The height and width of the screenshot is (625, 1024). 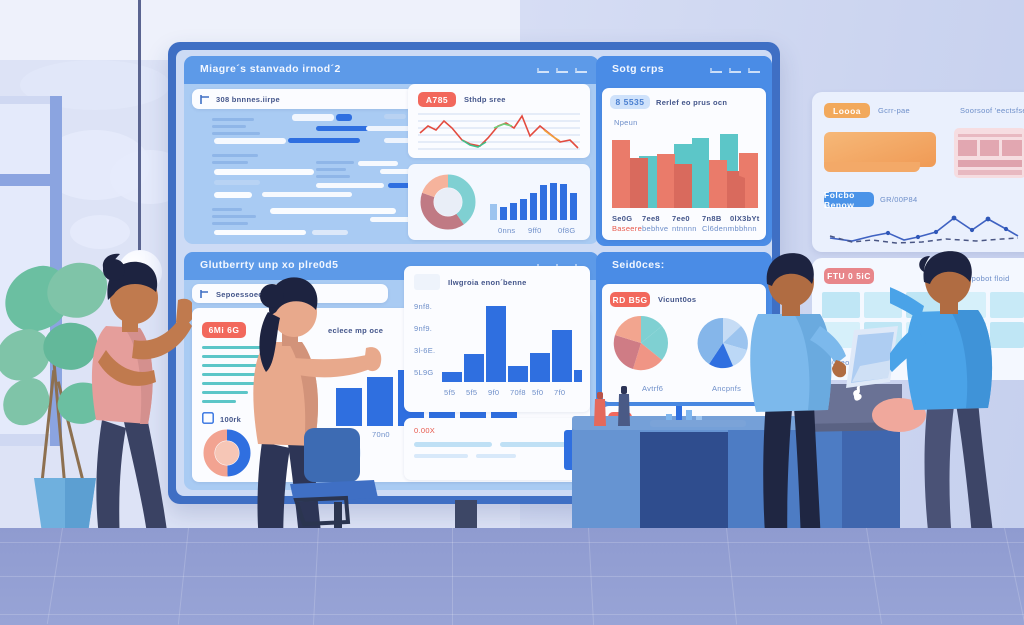 I want to click on mini-bar-tick: 0f8G, so click(x=567, y=230).